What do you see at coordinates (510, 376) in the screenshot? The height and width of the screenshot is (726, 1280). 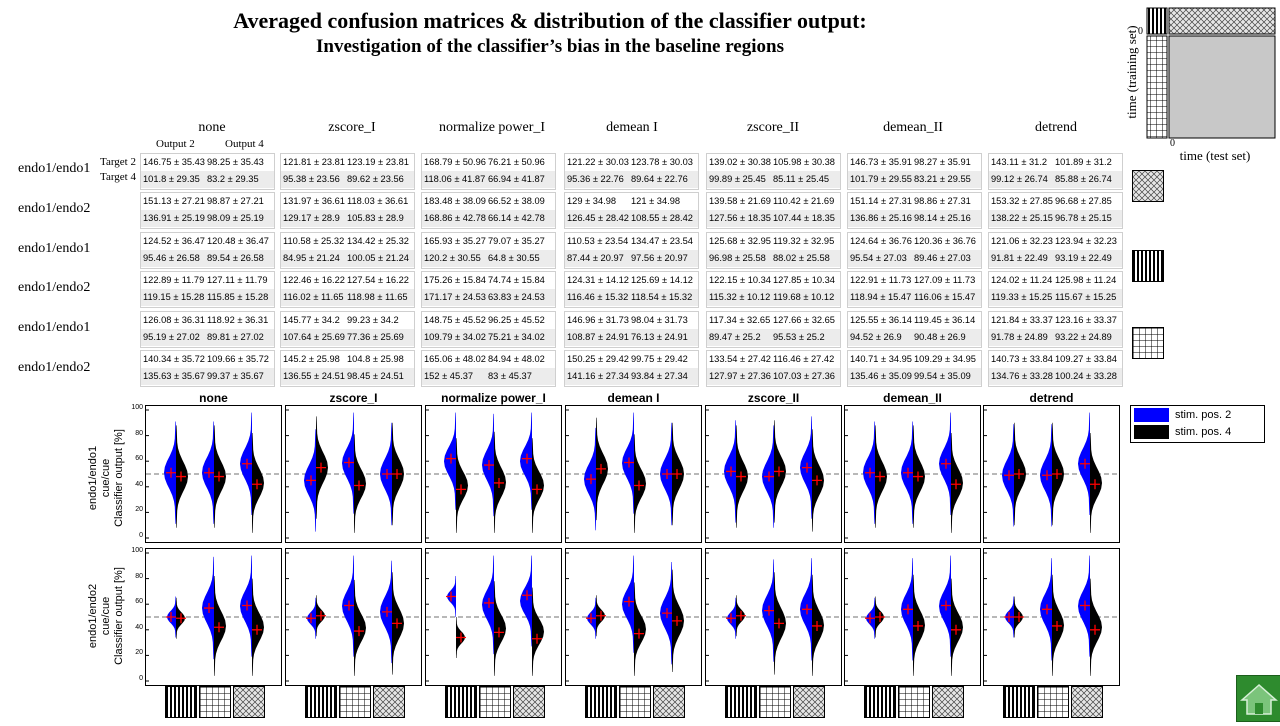 I see `matrix-cell: 83 ± 45.37` at bounding box center [510, 376].